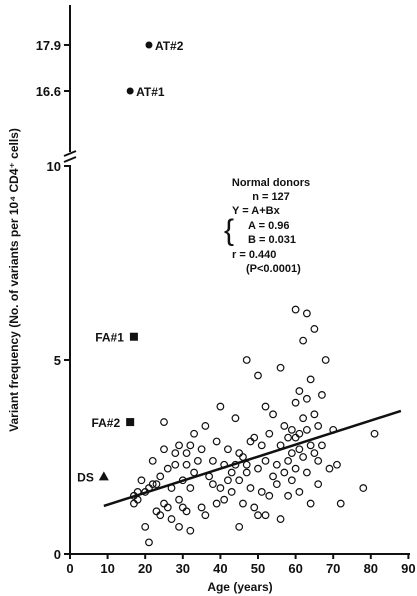 The height and width of the screenshot is (596, 417). Describe the element at coordinates (48, 45) in the screenshot. I see `y-tick-label: 17.9` at that location.